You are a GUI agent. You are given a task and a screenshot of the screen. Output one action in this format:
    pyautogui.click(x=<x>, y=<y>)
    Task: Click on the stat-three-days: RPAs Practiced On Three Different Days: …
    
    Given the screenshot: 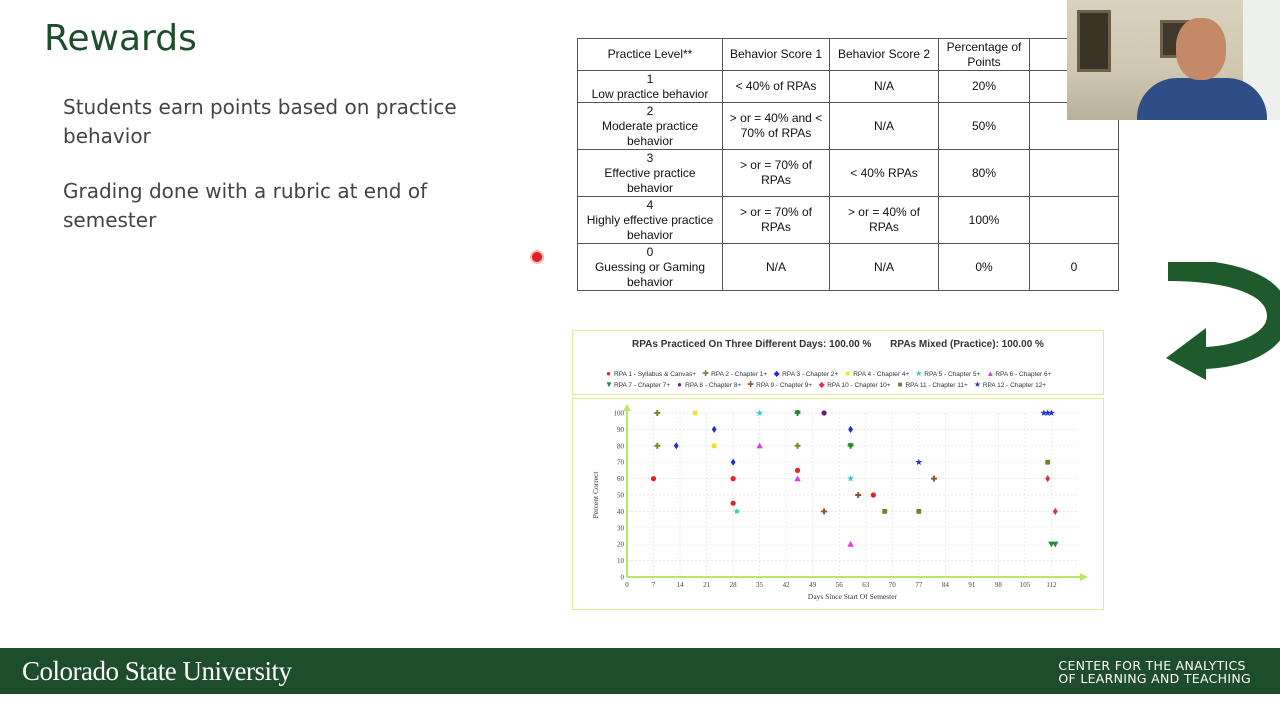 What is the action you would take?
    pyautogui.click(x=752, y=344)
    